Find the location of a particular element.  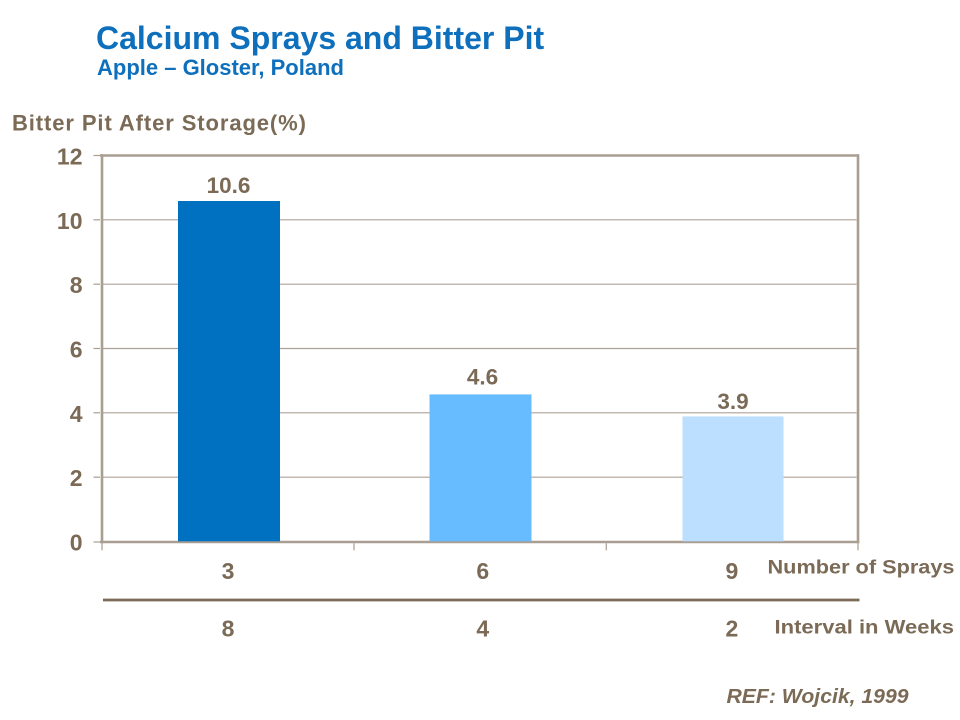

svg-text: Calcium Sprays and Bitter Pit is located at coordinates (320, 38).